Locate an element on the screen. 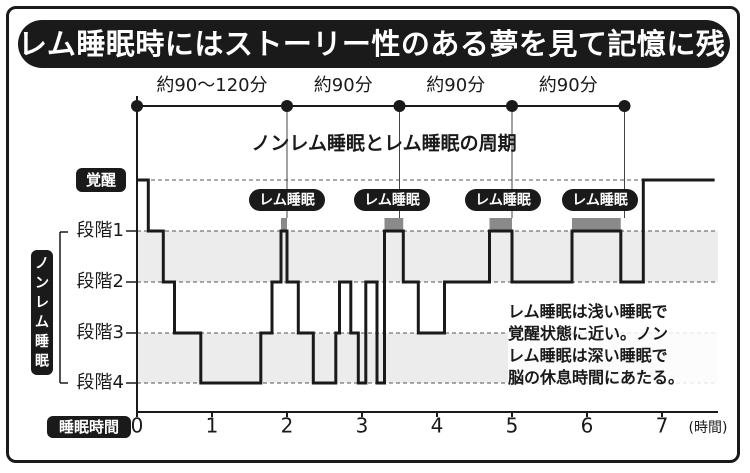 Image resolution: width=750 pixels, height=473 pixels. y-category-label: 段階4 is located at coordinates (100, 382).